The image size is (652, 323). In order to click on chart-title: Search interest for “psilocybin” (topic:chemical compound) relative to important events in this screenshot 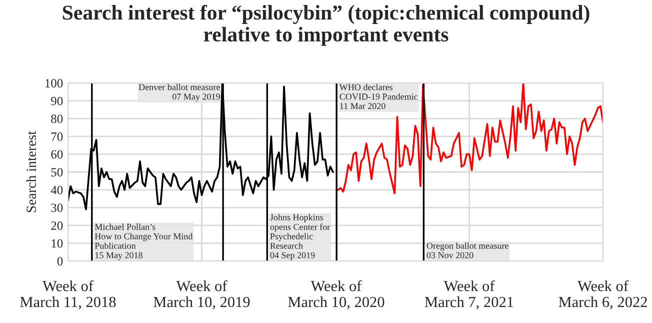, I will do `click(326, 25)`.